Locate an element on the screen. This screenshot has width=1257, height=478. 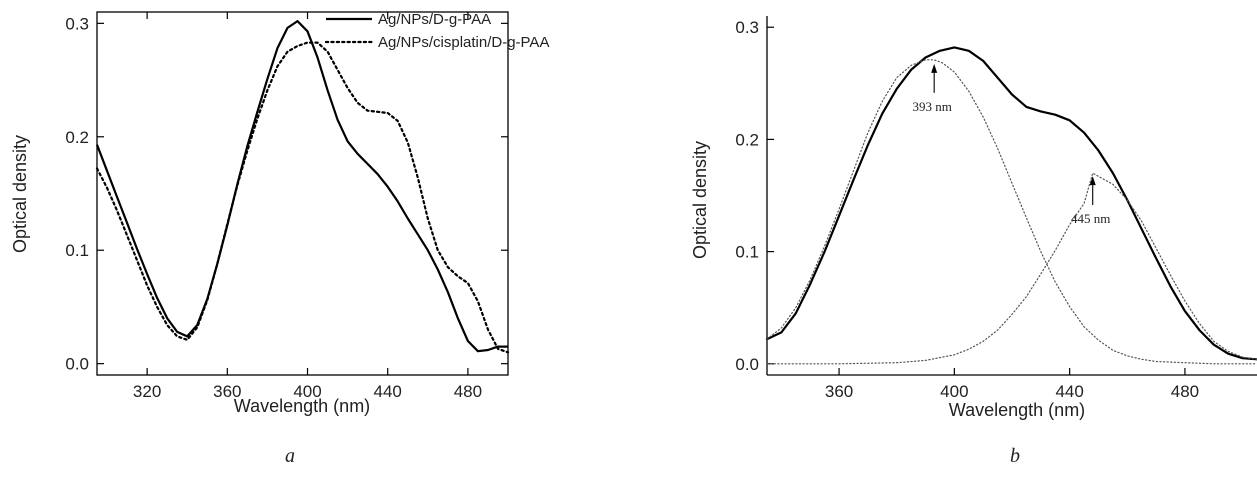
panel-b-y-tick-label: 0.1 is located at coordinates (747, 252).